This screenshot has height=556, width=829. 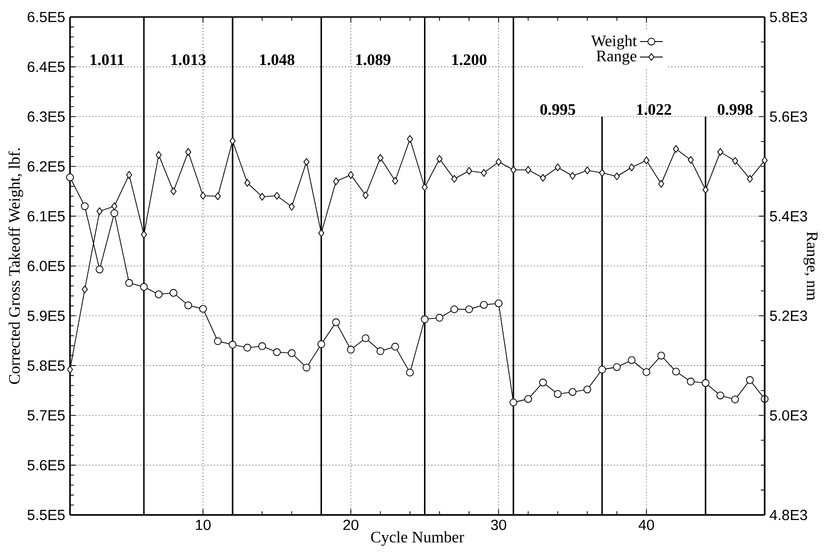 What do you see at coordinates (46, 465) in the screenshot?
I see `y-tick-label: 5.6E5` at bounding box center [46, 465].